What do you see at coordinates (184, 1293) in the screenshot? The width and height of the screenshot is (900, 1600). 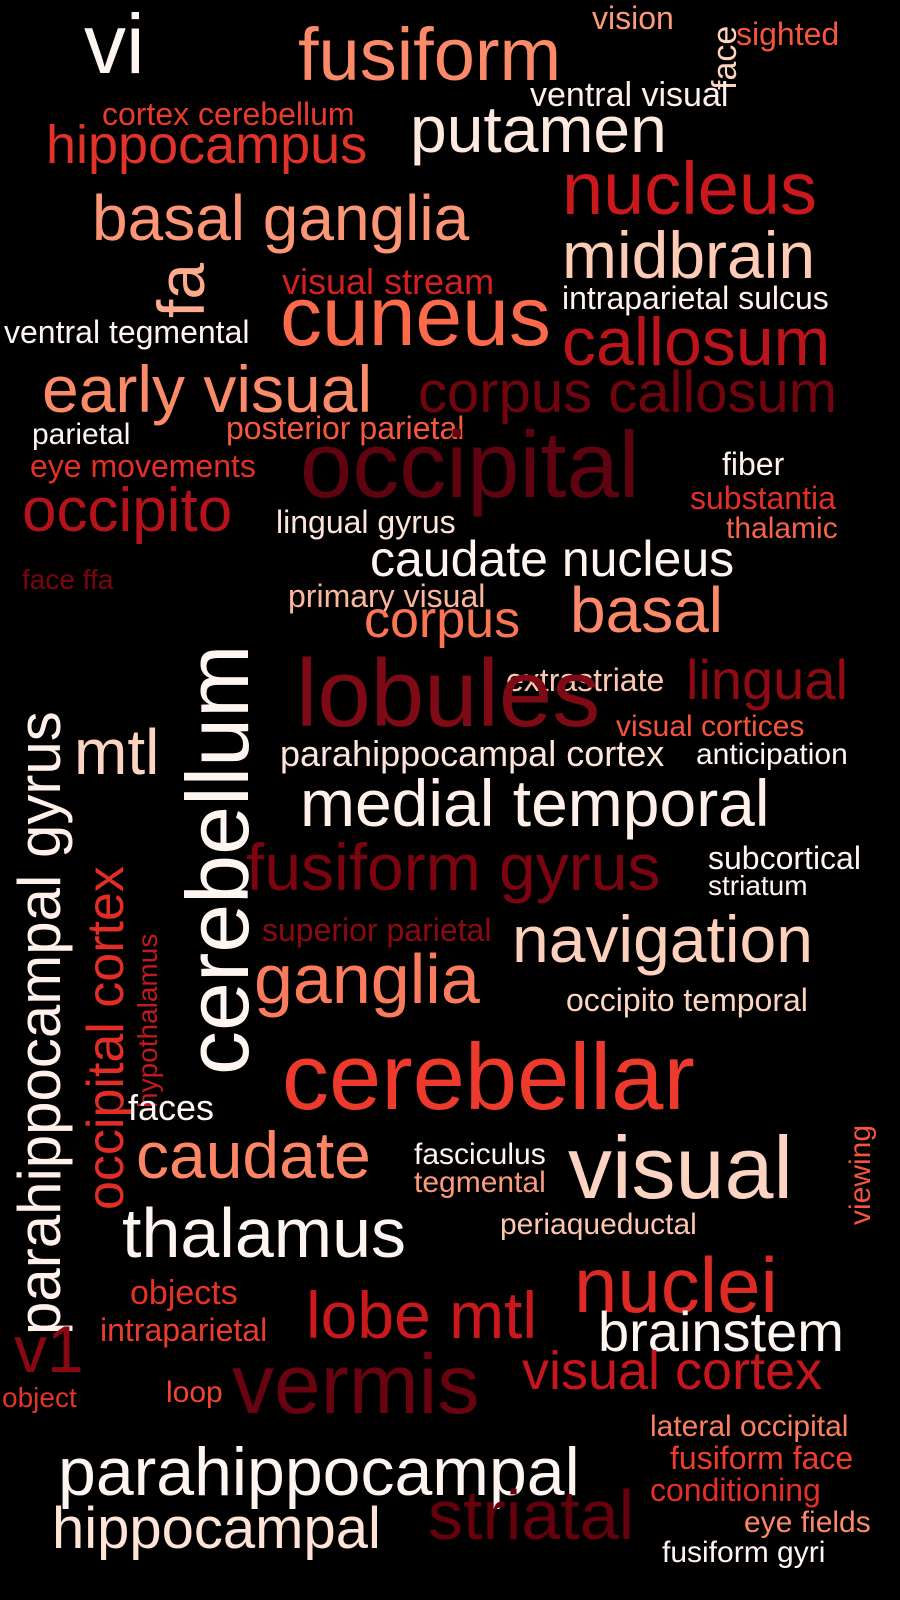 I see `word-objects: objects` at bounding box center [184, 1293].